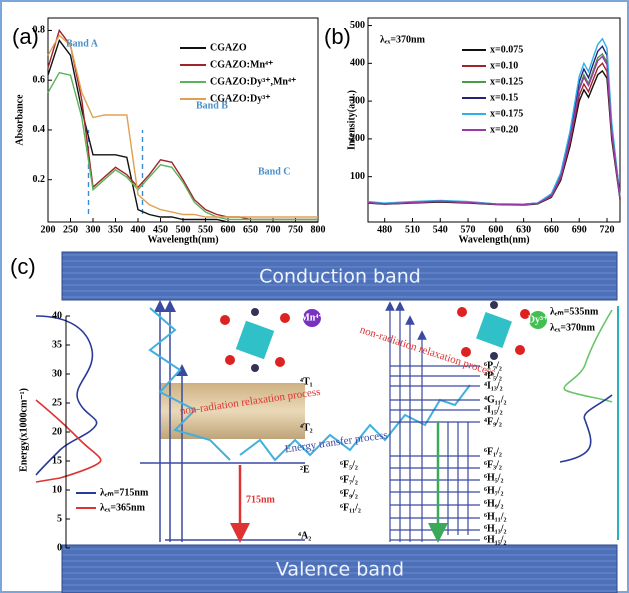 Image resolution: width=629 pixels, height=593 pixels. Describe the element at coordinates (222, 421) in the screenshot. I see `mn-arrows` at that location.